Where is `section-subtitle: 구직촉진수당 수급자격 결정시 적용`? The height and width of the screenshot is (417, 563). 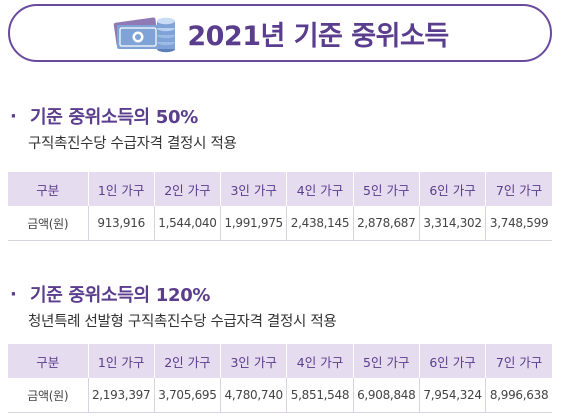
section-subtitle: 구직촉진수당 수급자격 결정시 적용 is located at coordinates (132, 144).